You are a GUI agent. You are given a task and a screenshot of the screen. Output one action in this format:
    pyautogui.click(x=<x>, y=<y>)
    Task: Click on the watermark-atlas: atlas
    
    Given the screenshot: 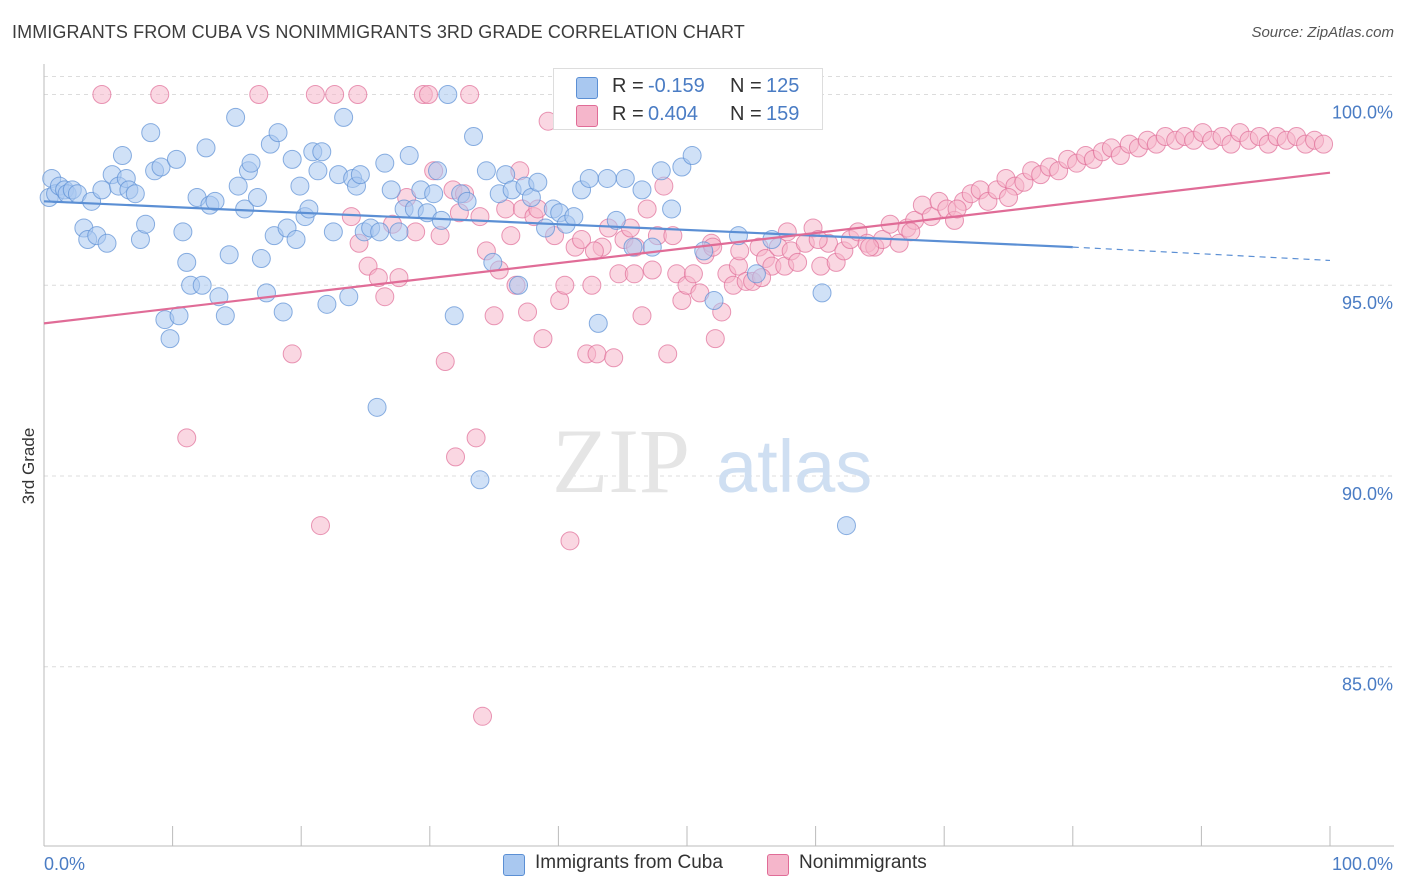 What is the action you would take?
    pyautogui.click(x=794, y=466)
    